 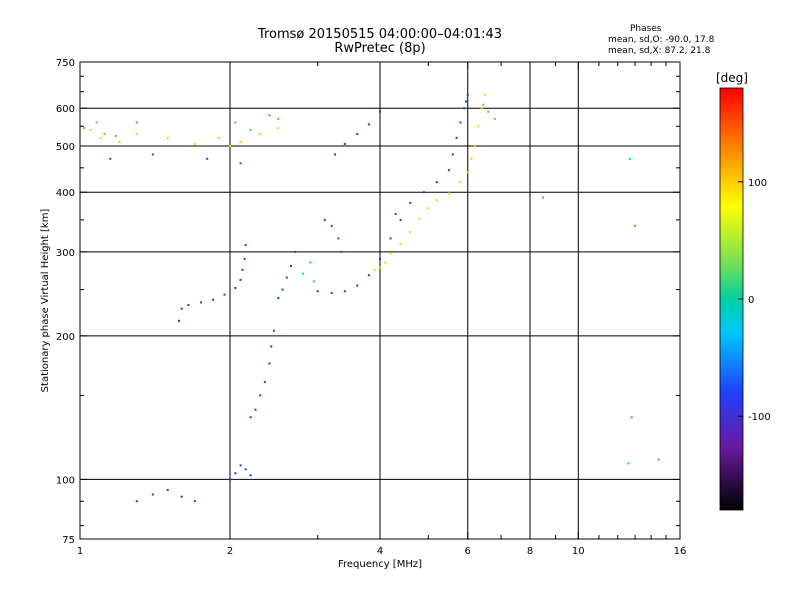 What do you see at coordinates (65, 480) in the screenshot?
I see `y-tick-label: 100` at bounding box center [65, 480].